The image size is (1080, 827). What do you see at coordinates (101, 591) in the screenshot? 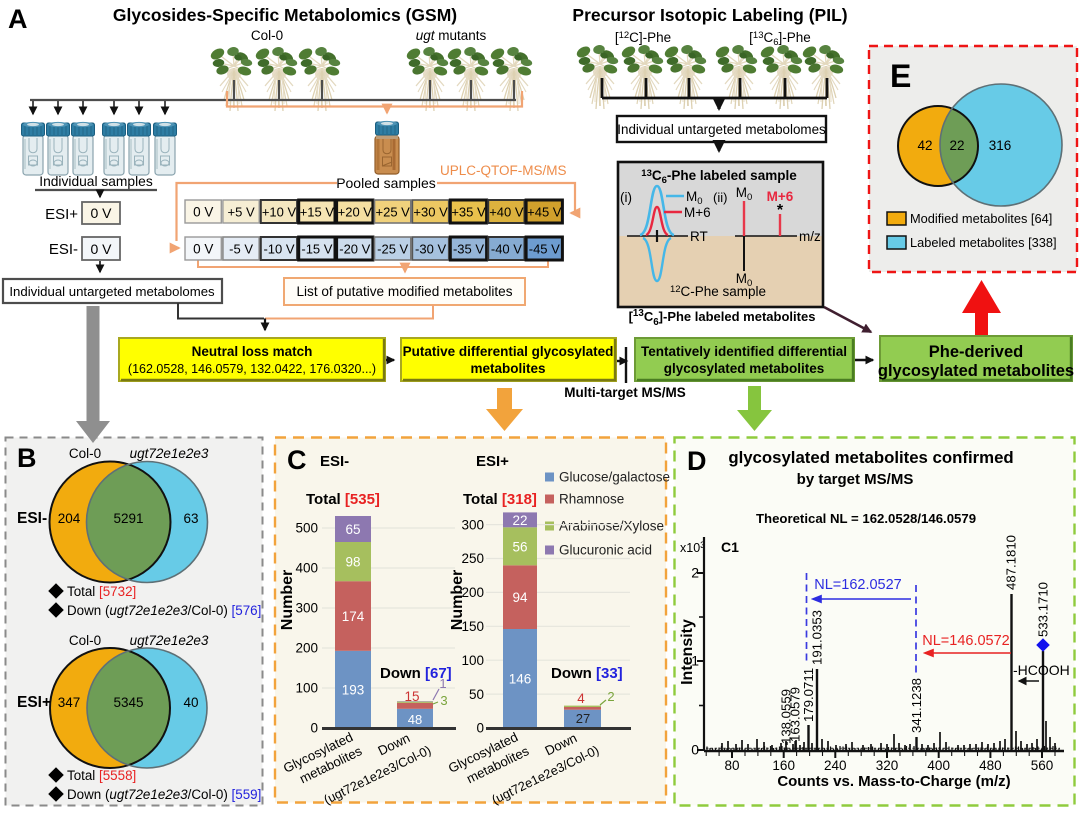
I see `svg-text: Total [5732]` at bounding box center [101, 591].